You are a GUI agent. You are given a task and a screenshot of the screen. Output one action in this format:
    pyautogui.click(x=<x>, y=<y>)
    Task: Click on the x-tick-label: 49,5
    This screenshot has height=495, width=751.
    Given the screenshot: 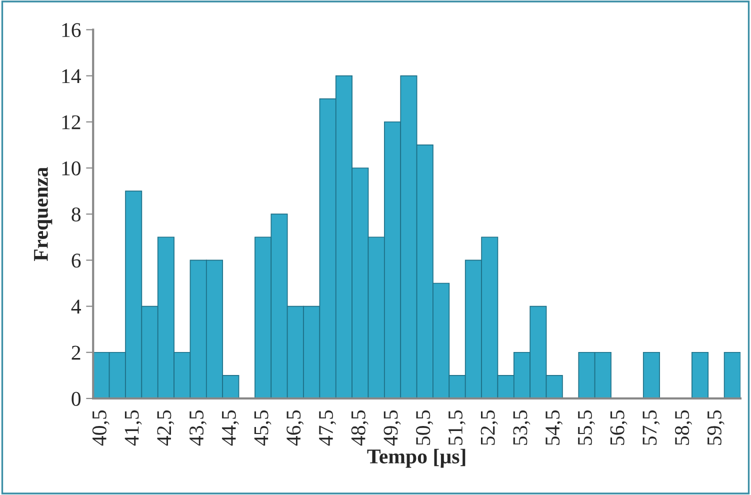 What is the action you would take?
    pyautogui.click(x=392, y=428)
    